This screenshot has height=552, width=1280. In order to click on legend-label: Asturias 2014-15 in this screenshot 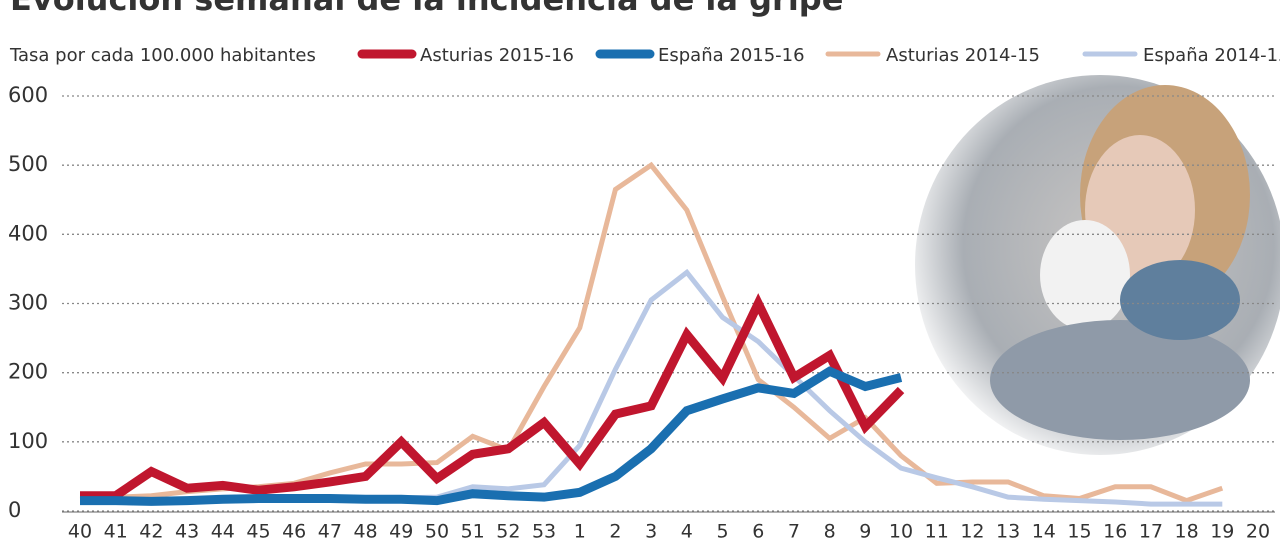, I will do `click(963, 55)`.